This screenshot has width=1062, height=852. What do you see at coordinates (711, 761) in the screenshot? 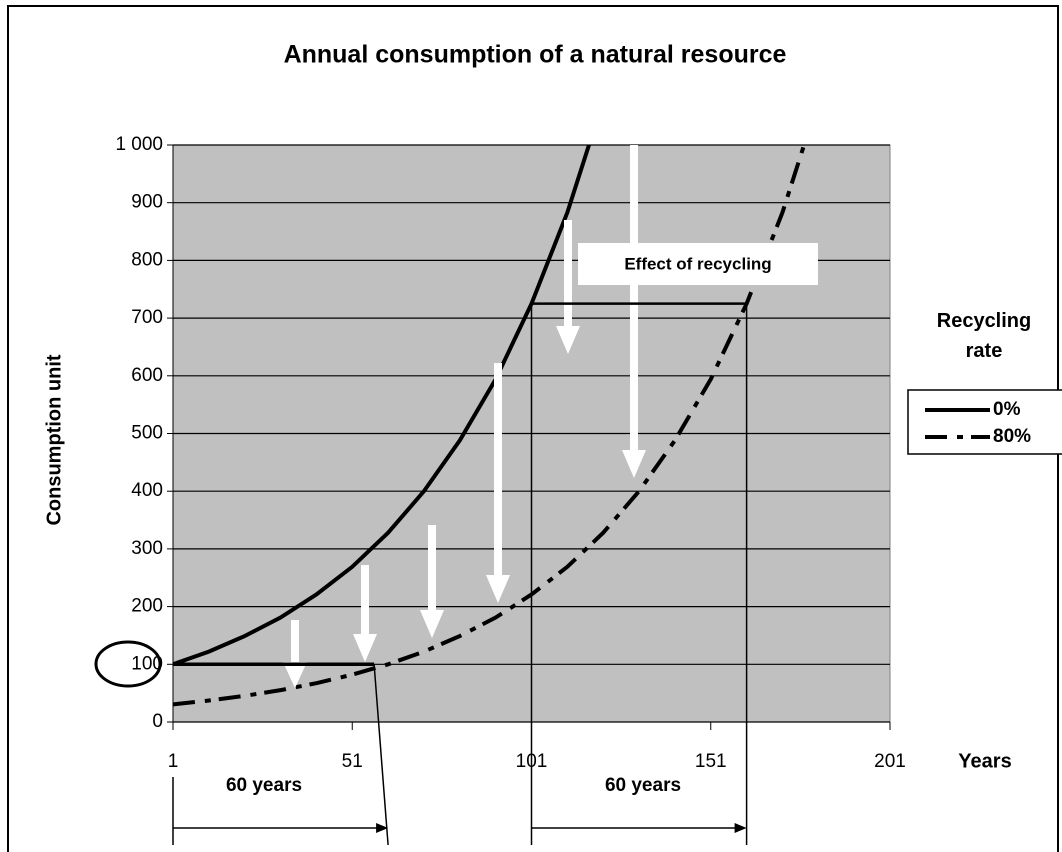
I see `x-tick-label: 151` at bounding box center [711, 761].